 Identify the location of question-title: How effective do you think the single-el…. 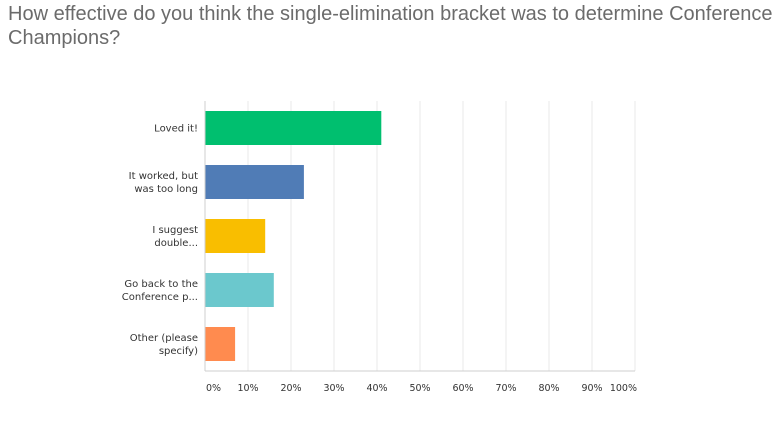
(393, 26).